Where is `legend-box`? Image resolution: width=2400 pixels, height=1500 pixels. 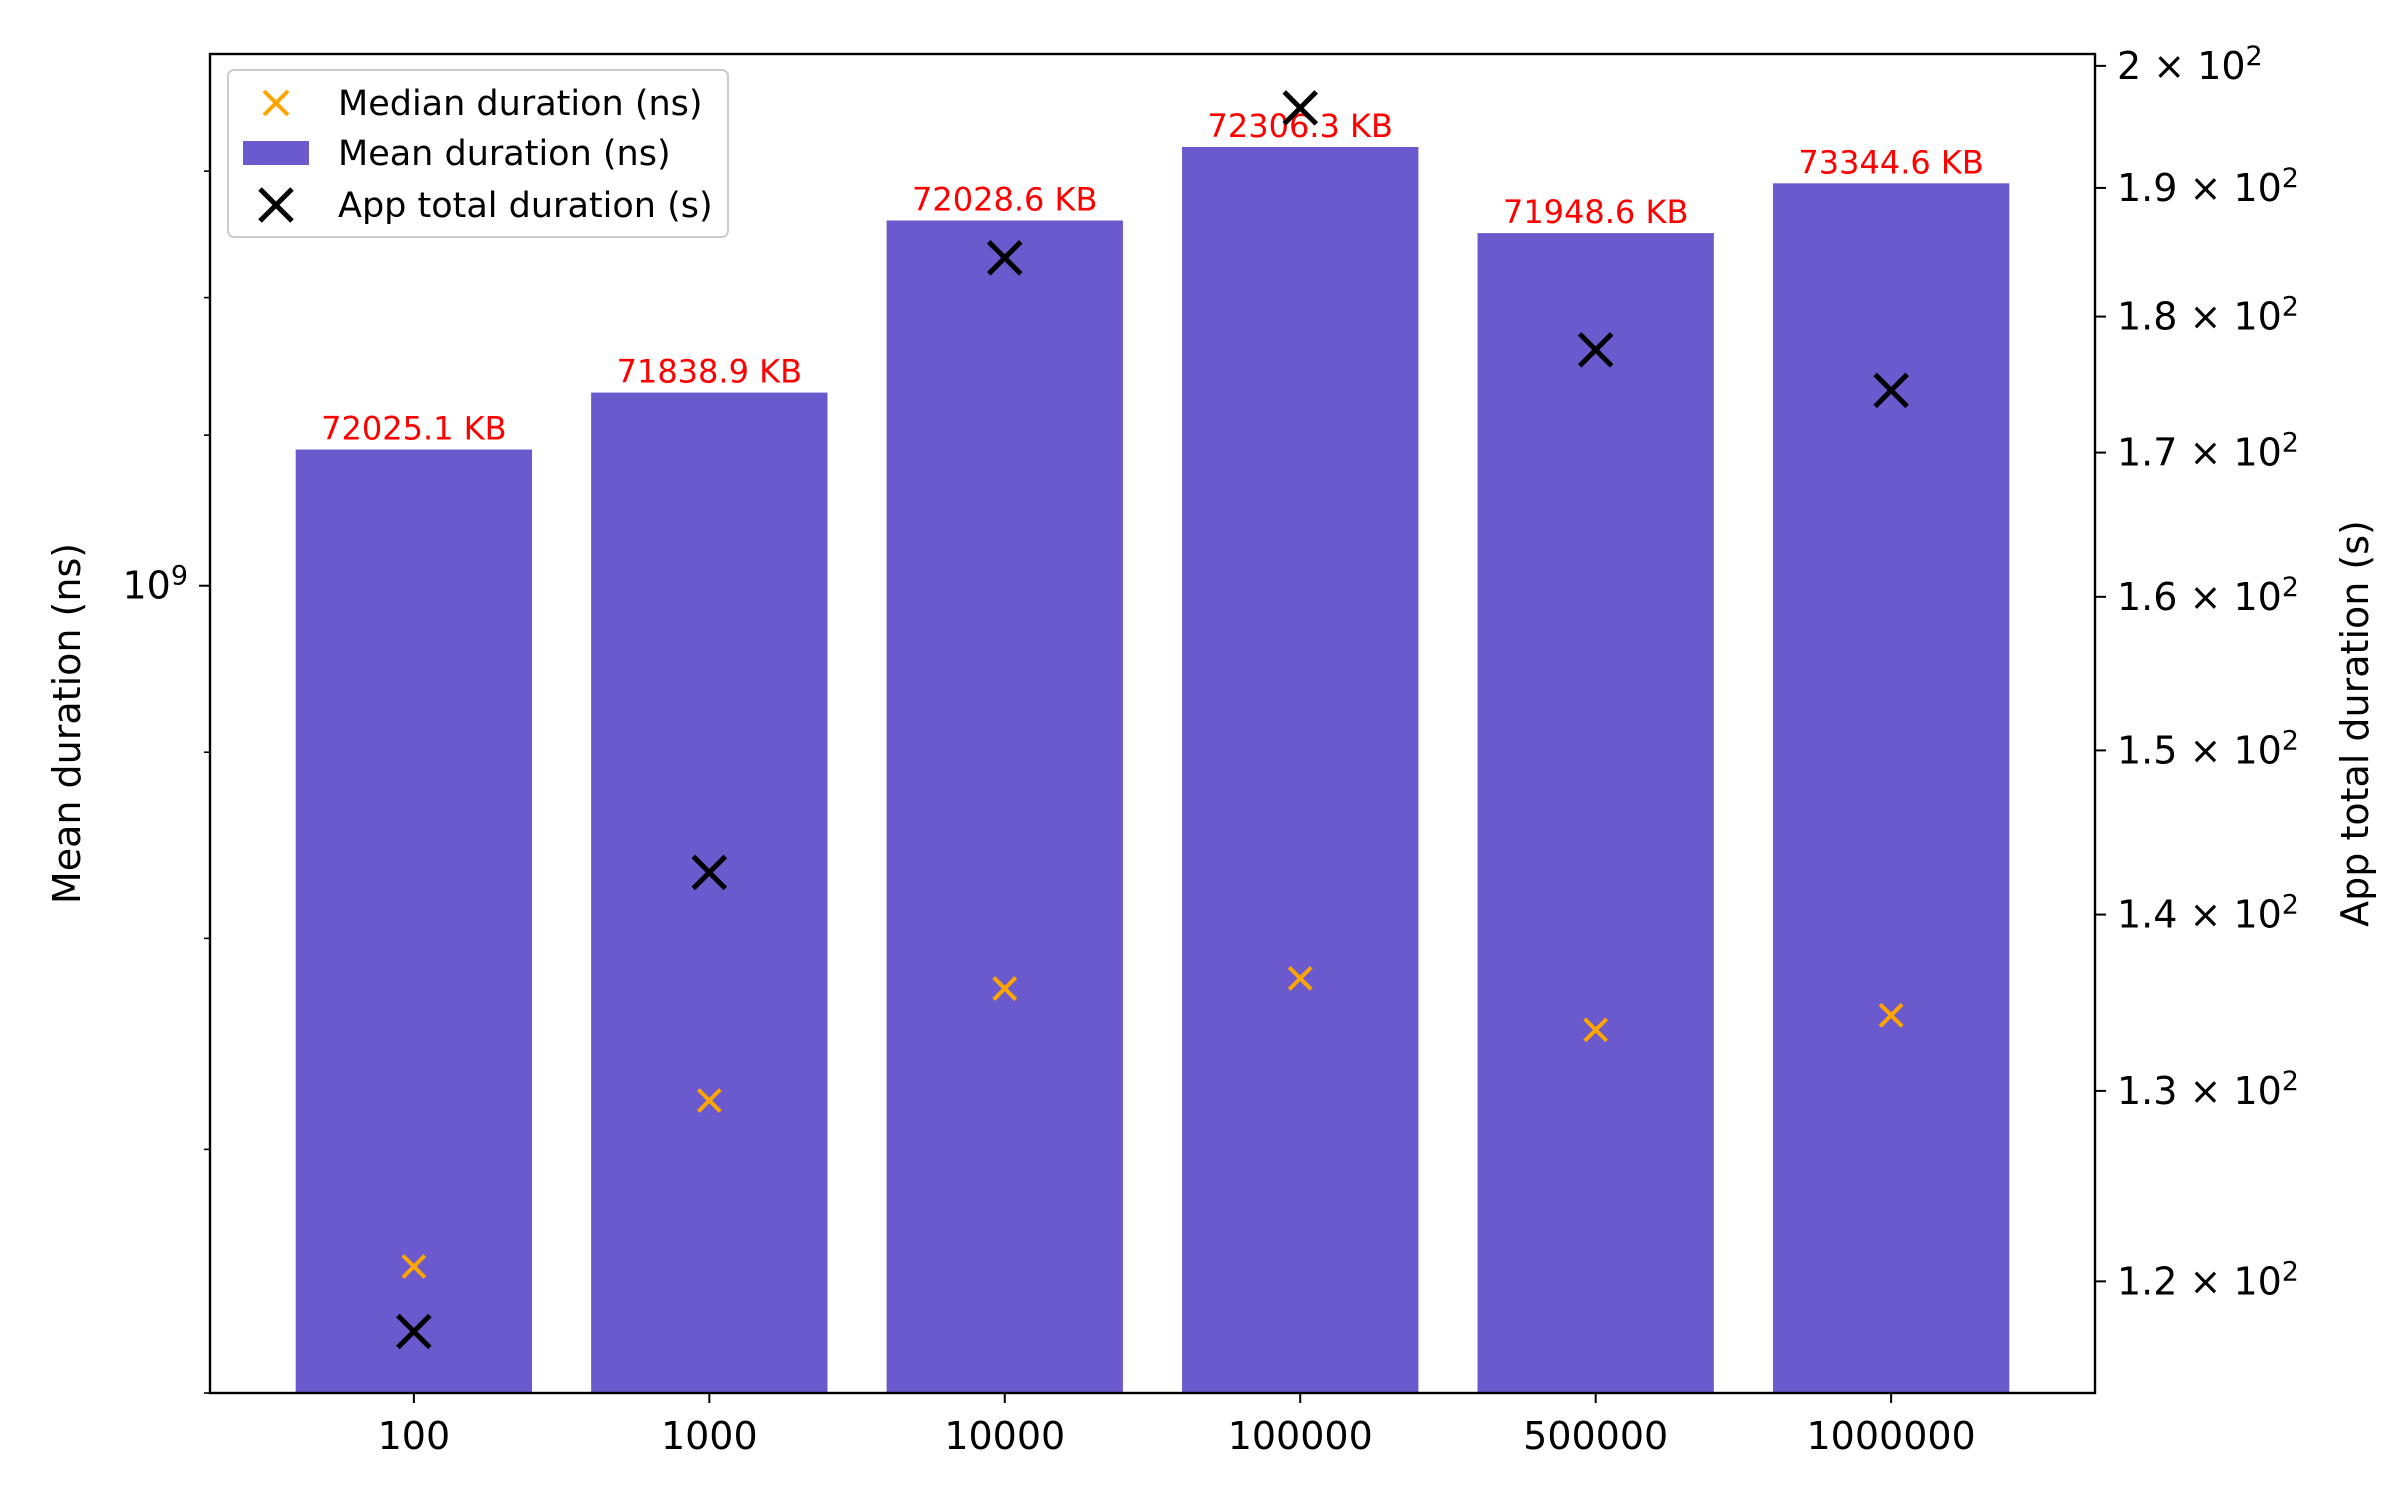
legend-box is located at coordinates (478, 153).